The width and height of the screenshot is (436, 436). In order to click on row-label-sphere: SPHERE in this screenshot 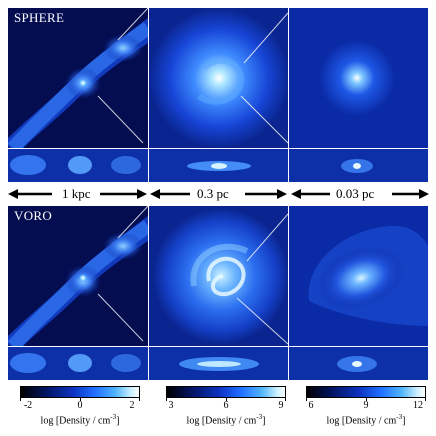, I will do `click(39, 17)`.